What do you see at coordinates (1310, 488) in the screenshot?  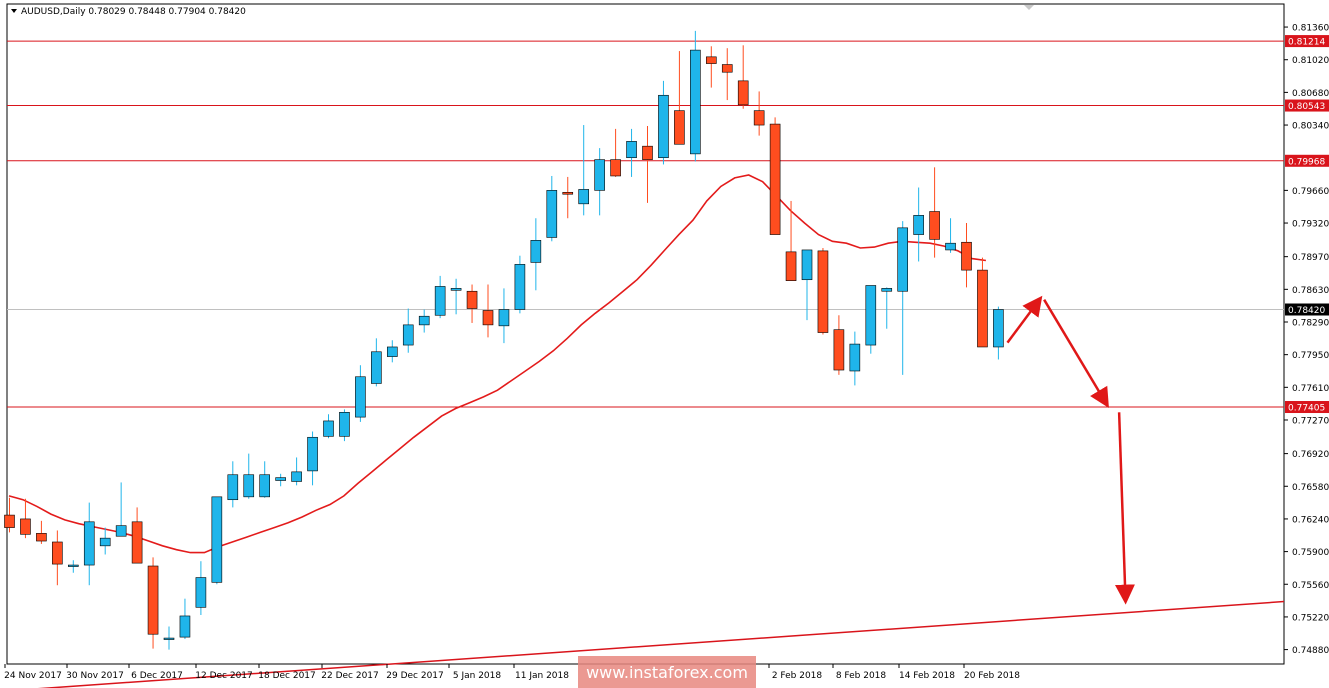 I see `y-tick-label: 0.76580` at bounding box center [1310, 488].